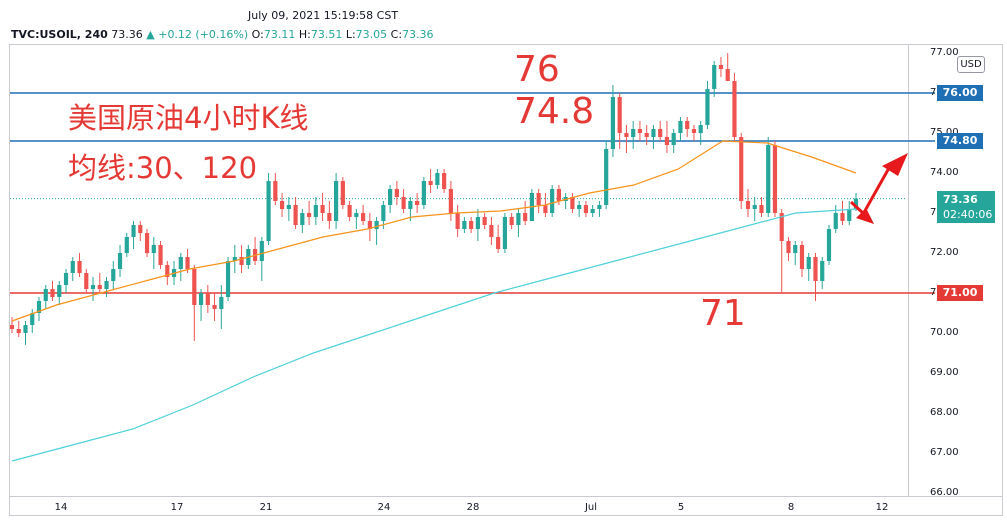  What do you see at coordinates (537, 69) in the screenshot?
I see `annotation-level-76: 76` at bounding box center [537, 69].